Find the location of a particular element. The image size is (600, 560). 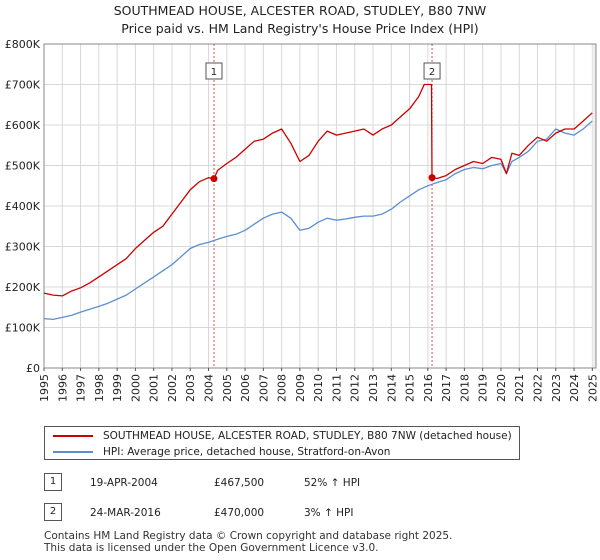

sale-hpi-change: 52% ↑ HPI is located at coordinates (332, 483).